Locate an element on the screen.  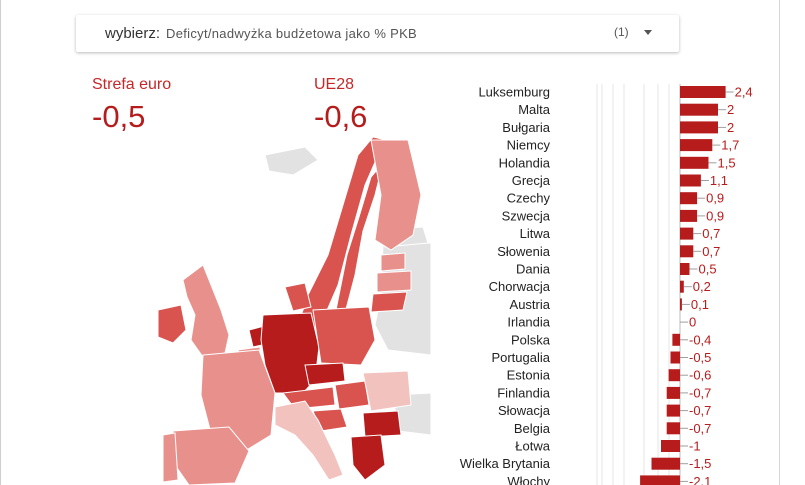
category-label: Słowenia is located at coordinates (524, 251).